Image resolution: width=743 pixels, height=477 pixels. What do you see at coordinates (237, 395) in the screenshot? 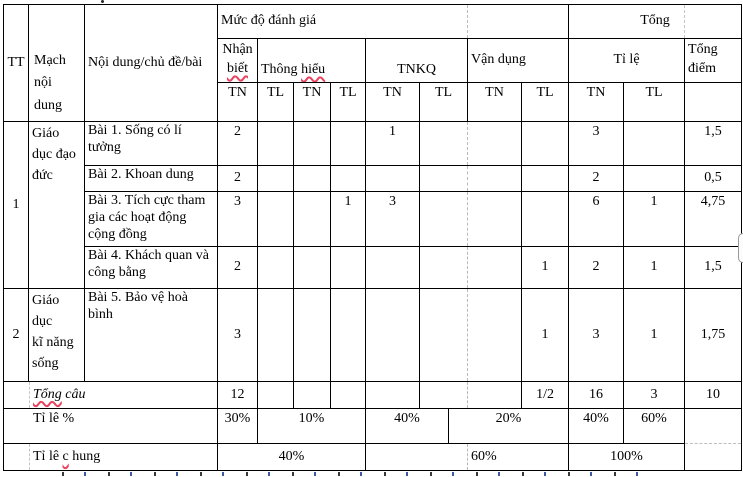
I see `cell-value: 12` at bounding box center [237, 395].